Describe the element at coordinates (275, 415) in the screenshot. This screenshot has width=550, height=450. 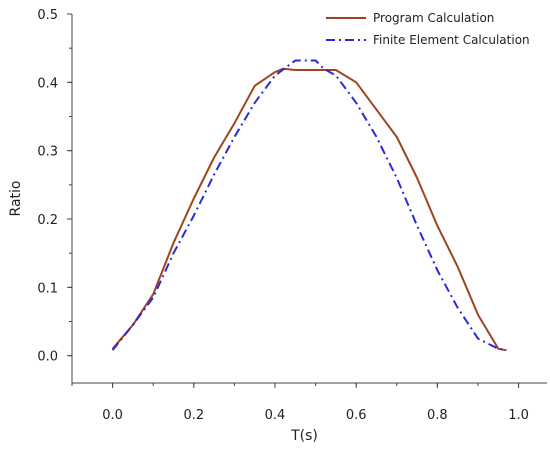
I see `x-tick-label: 0.4` at that location.